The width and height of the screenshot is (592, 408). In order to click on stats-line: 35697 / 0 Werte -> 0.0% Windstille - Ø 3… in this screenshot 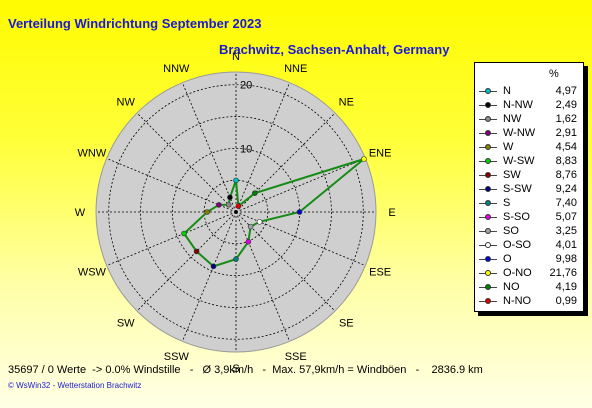, I will do `click(245, 370)`.